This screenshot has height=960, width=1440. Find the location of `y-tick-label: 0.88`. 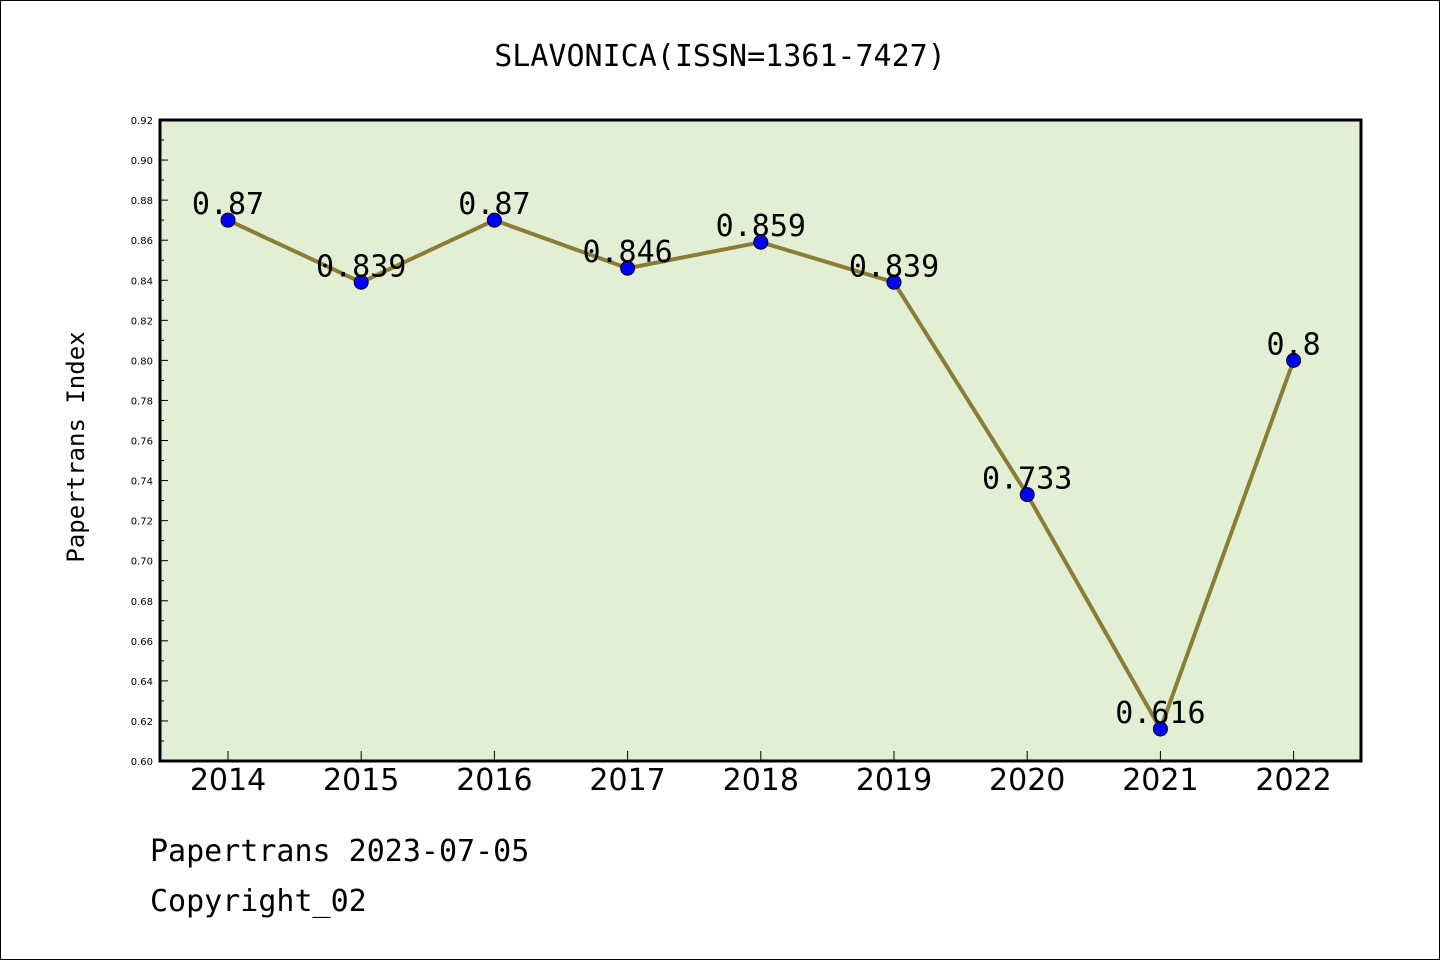

y-tick-label: 0.88 is located at coordinates (142, 201).